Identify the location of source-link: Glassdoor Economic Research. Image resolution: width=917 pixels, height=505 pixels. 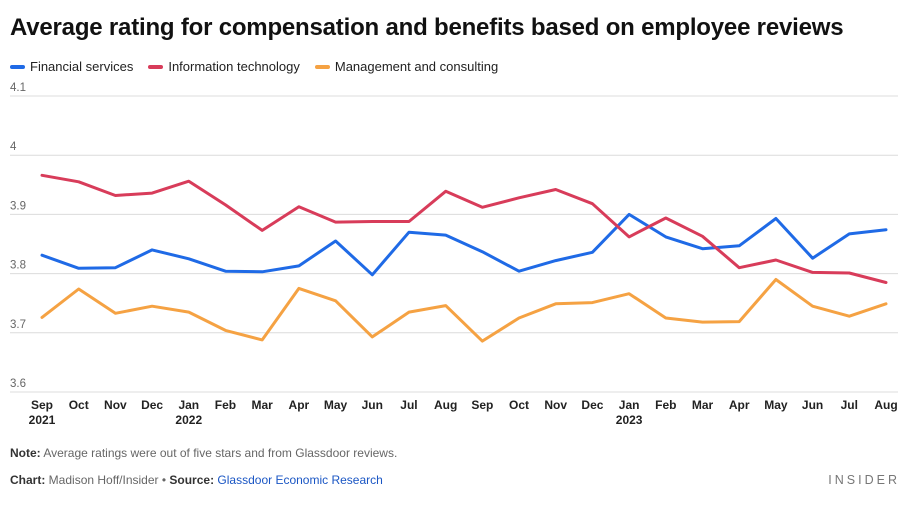
(300, 480).